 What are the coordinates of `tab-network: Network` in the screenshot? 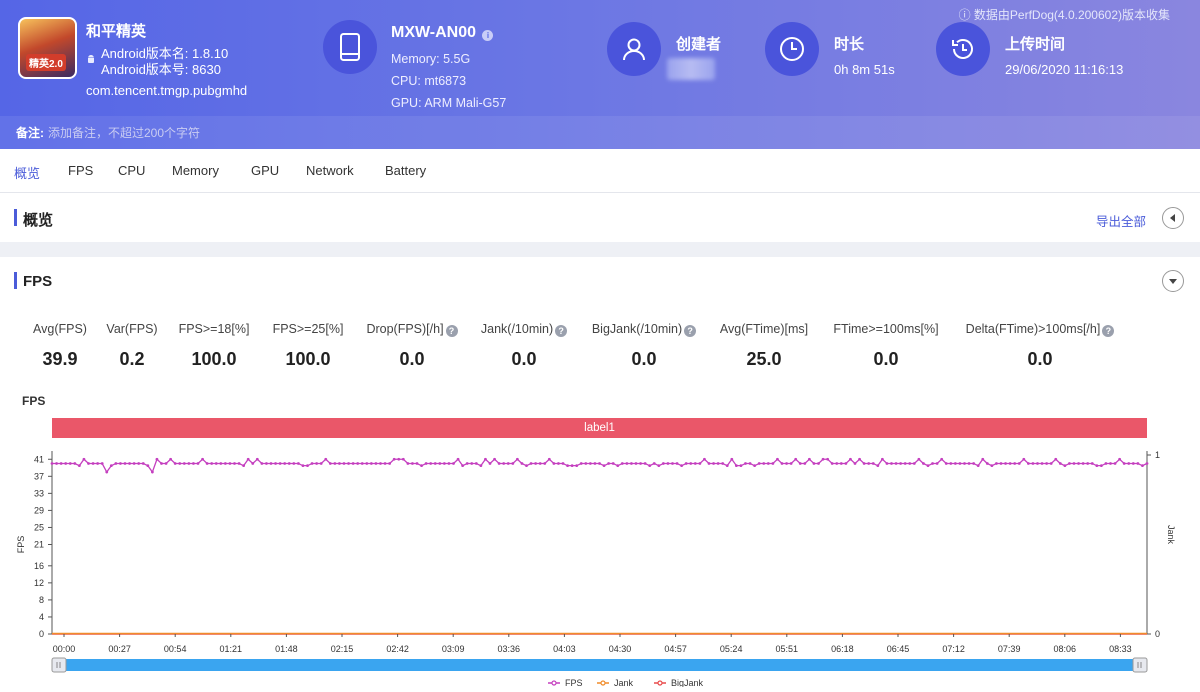 It's located at (330, 170).